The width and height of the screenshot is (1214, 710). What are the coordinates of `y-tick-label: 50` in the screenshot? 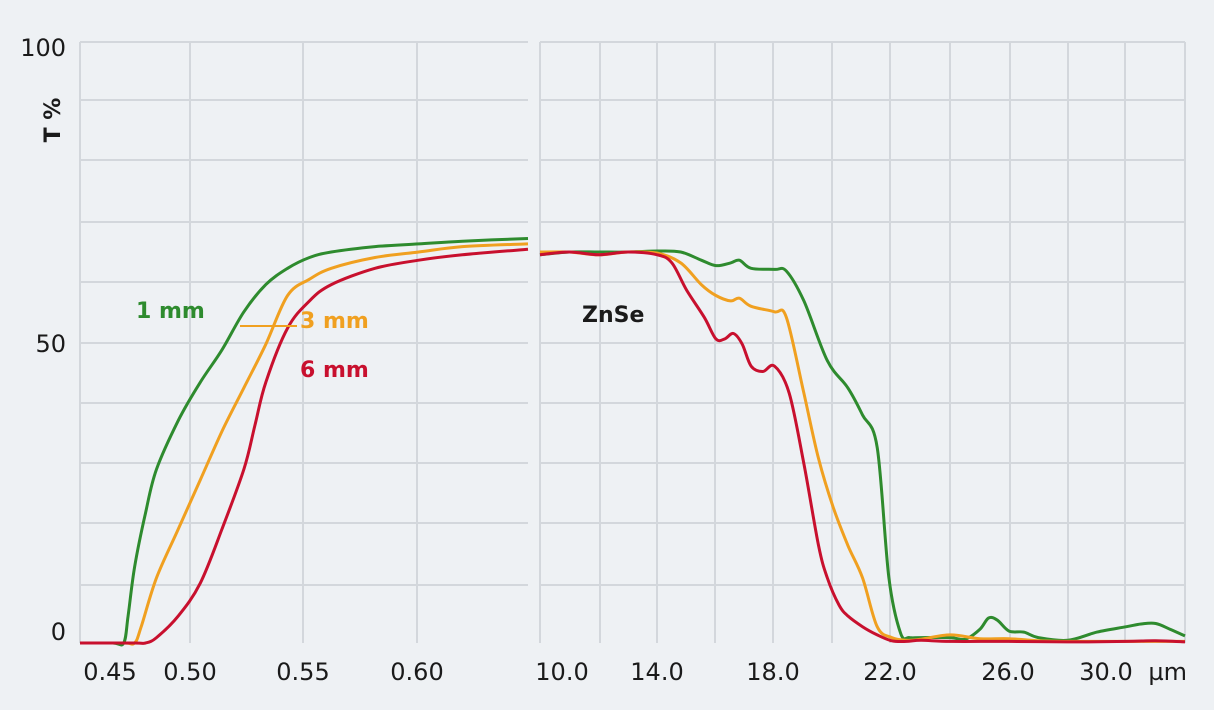 It's located at (50, 344).